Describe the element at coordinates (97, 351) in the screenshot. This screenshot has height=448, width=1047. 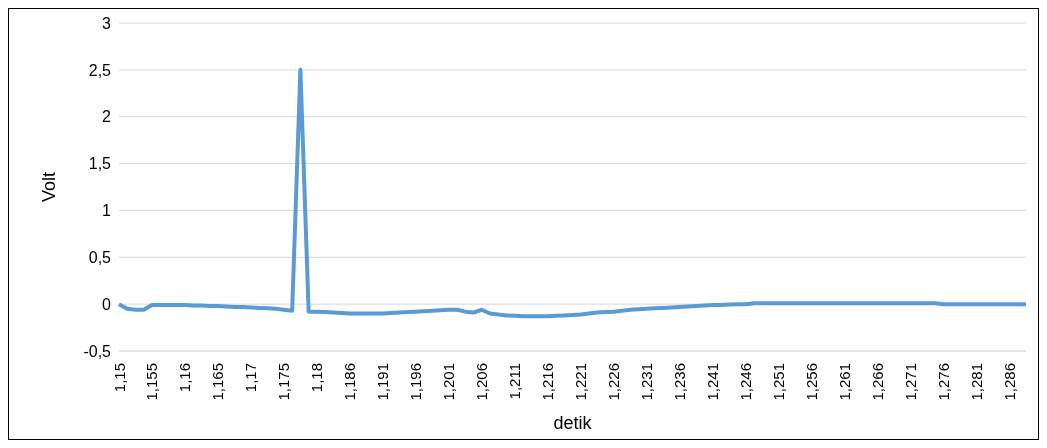
I see `y-tick-label: -0,5` at that location.